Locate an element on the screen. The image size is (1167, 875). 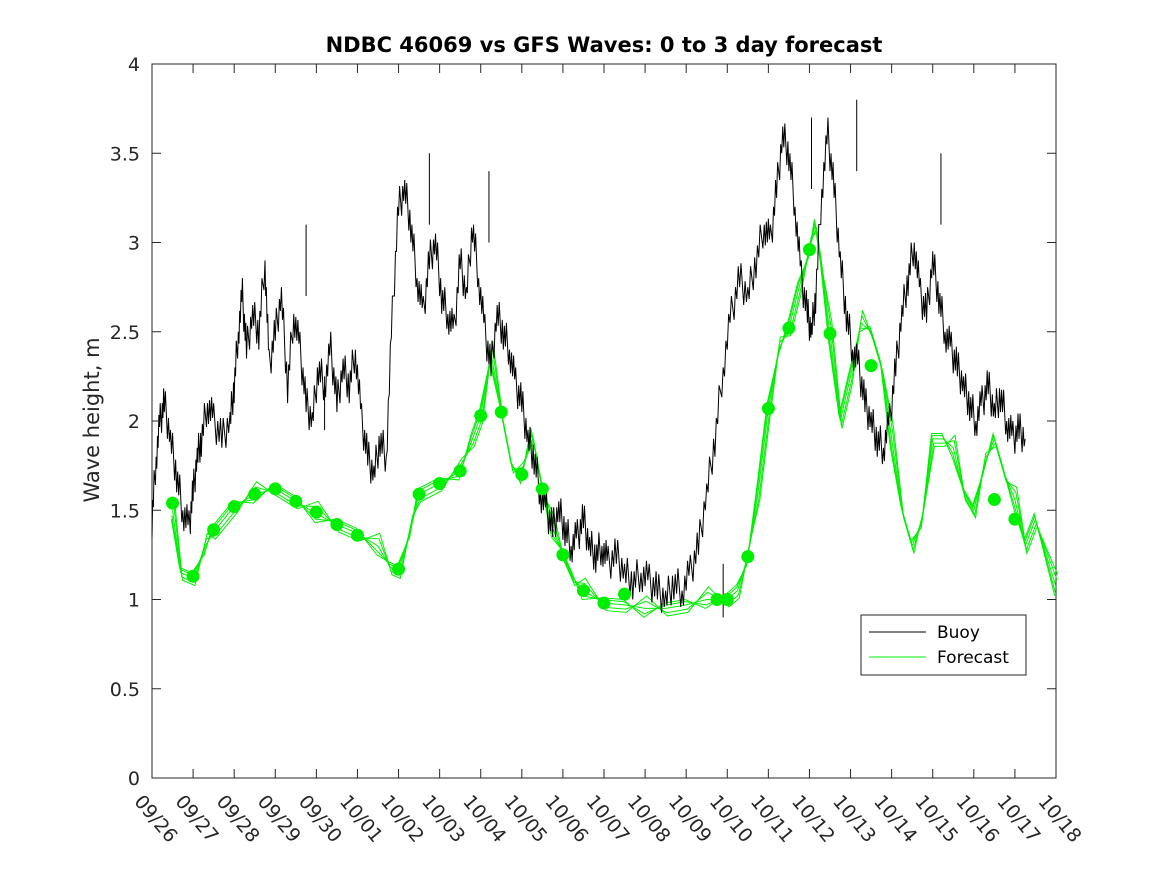
x-tick-label: 09/28 is located at coordinates (238, 819).